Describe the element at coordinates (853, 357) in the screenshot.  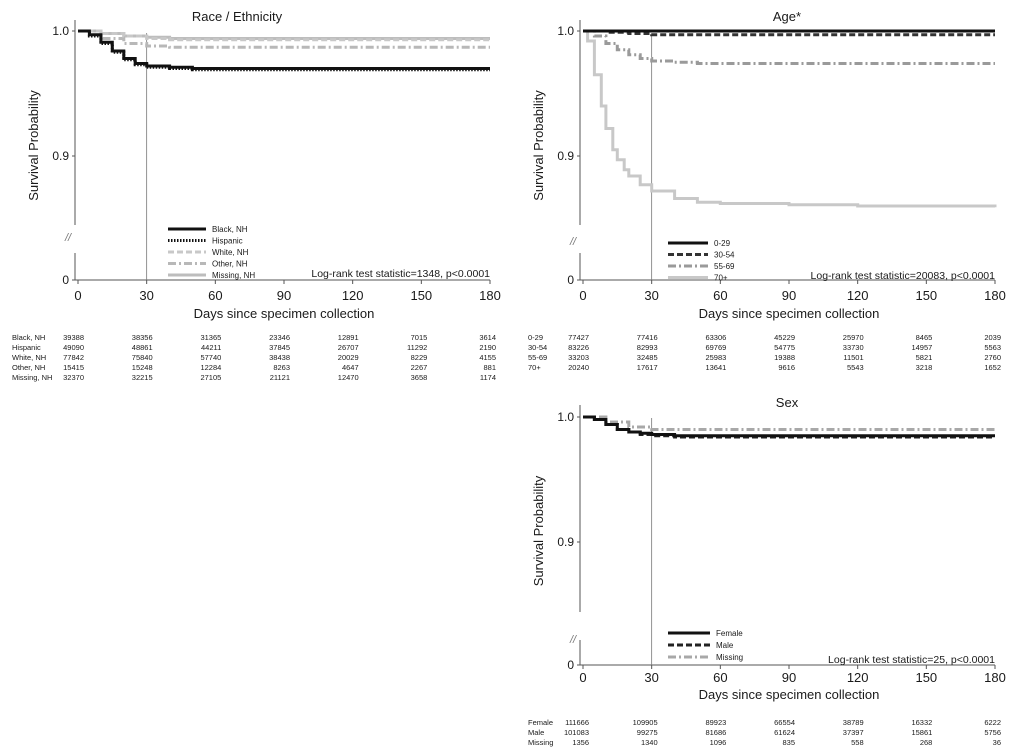
I see `risk-table-cell: 11501` at that location.